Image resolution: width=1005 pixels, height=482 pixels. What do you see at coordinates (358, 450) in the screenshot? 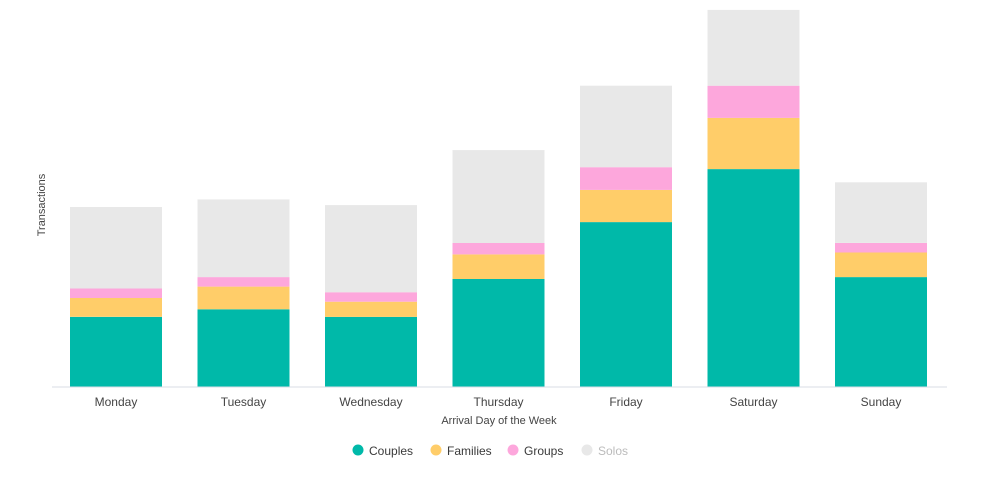
I see `legend-marker-couples` at bounding box center [358, 450].